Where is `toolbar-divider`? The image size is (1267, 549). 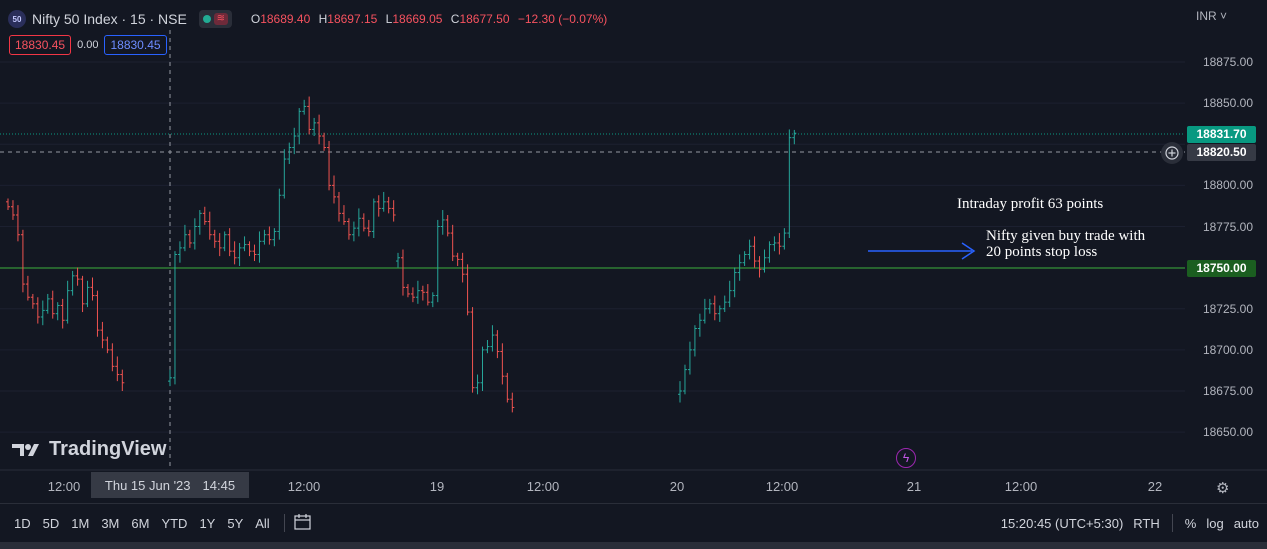
toolbar-divider is located at coordinates (284, 523).